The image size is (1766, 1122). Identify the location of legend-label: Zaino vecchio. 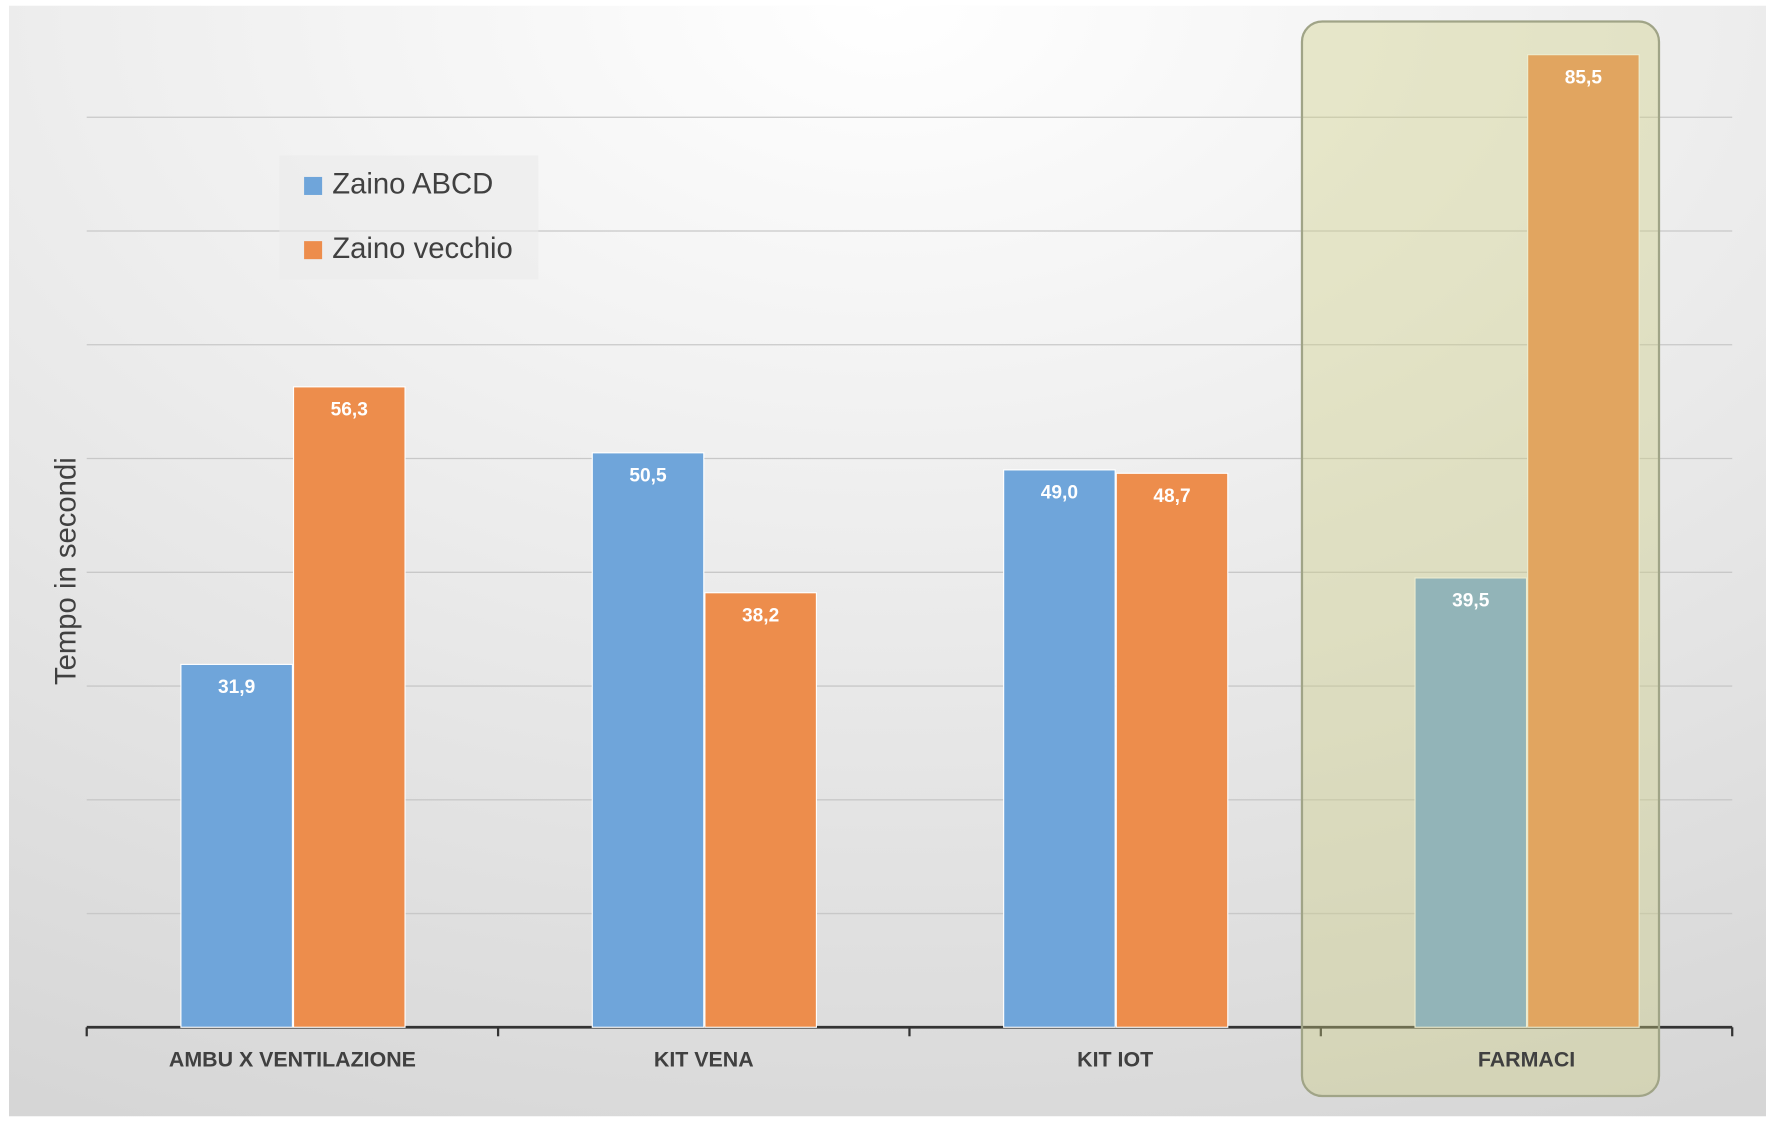
(422, 248).